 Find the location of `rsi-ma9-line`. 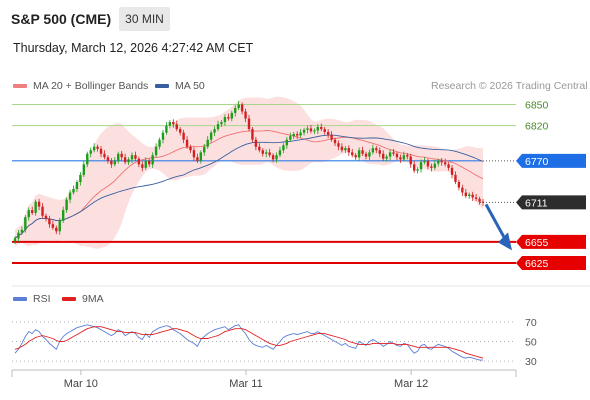

rsi-ma9-line is located at coordinates (249, 342).